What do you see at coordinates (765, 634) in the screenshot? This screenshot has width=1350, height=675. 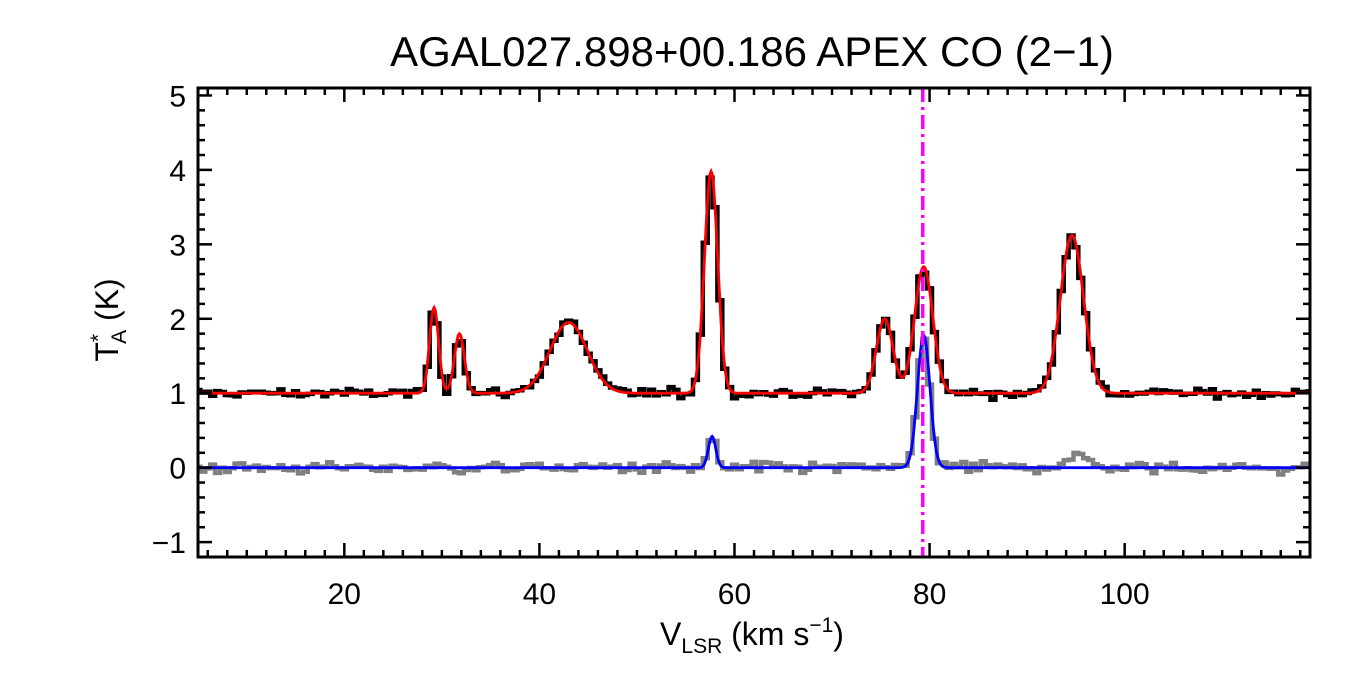 I see `x-axis-label-rest: (km s` at bounding box center [765, 634].